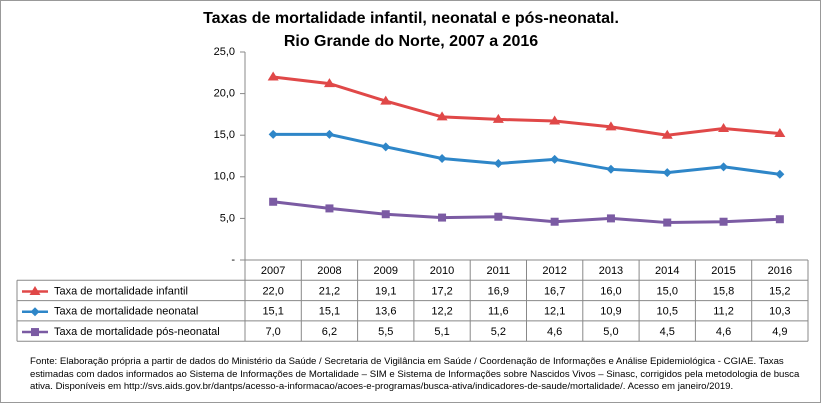  Describe the element at coordinates (723, 312) in the screenshot. I see `table-value: 11,2` at that location.